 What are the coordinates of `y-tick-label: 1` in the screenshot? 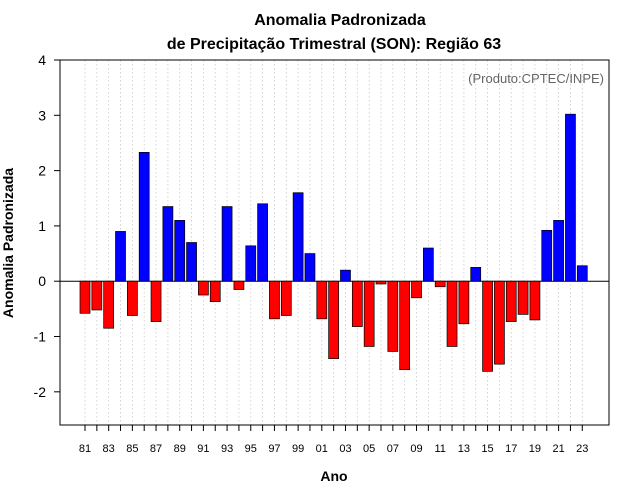 It's located at (42, 226).